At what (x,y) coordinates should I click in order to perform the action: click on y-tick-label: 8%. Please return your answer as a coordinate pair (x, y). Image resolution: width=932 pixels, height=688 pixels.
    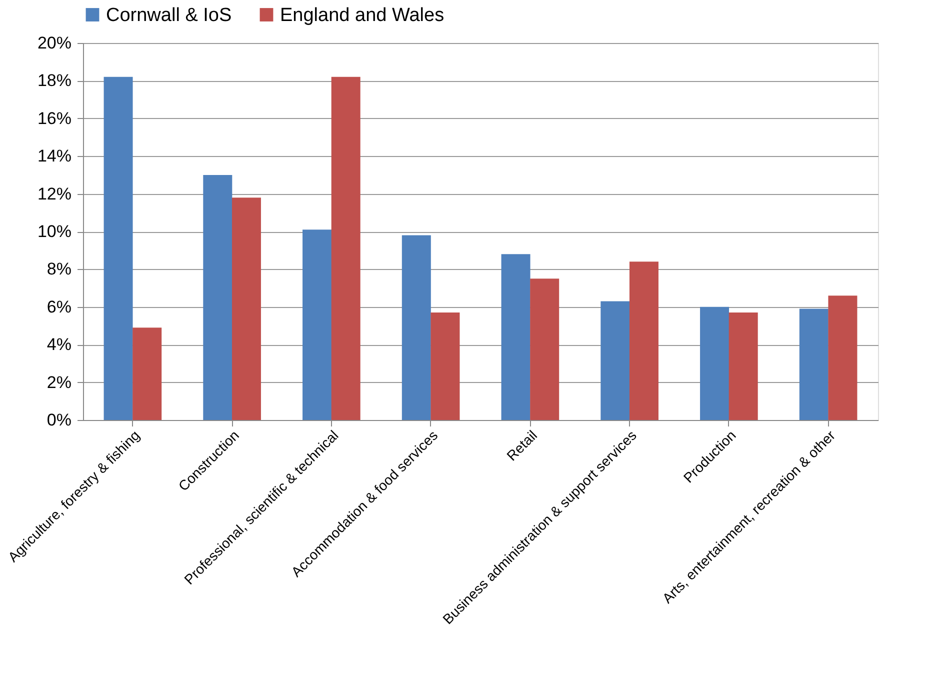
    Looking at the image, I should click on (59, 269).